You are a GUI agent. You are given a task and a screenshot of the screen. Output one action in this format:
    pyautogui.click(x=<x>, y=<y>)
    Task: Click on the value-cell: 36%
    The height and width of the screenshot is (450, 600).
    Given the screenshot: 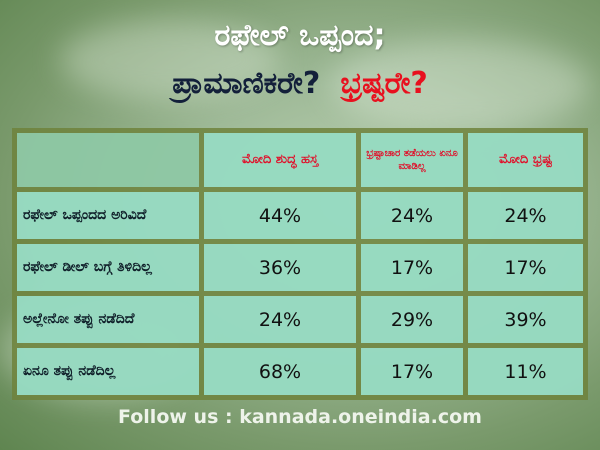 What is the action you would take?
    pyautogui.click(x=280, y=267)
    